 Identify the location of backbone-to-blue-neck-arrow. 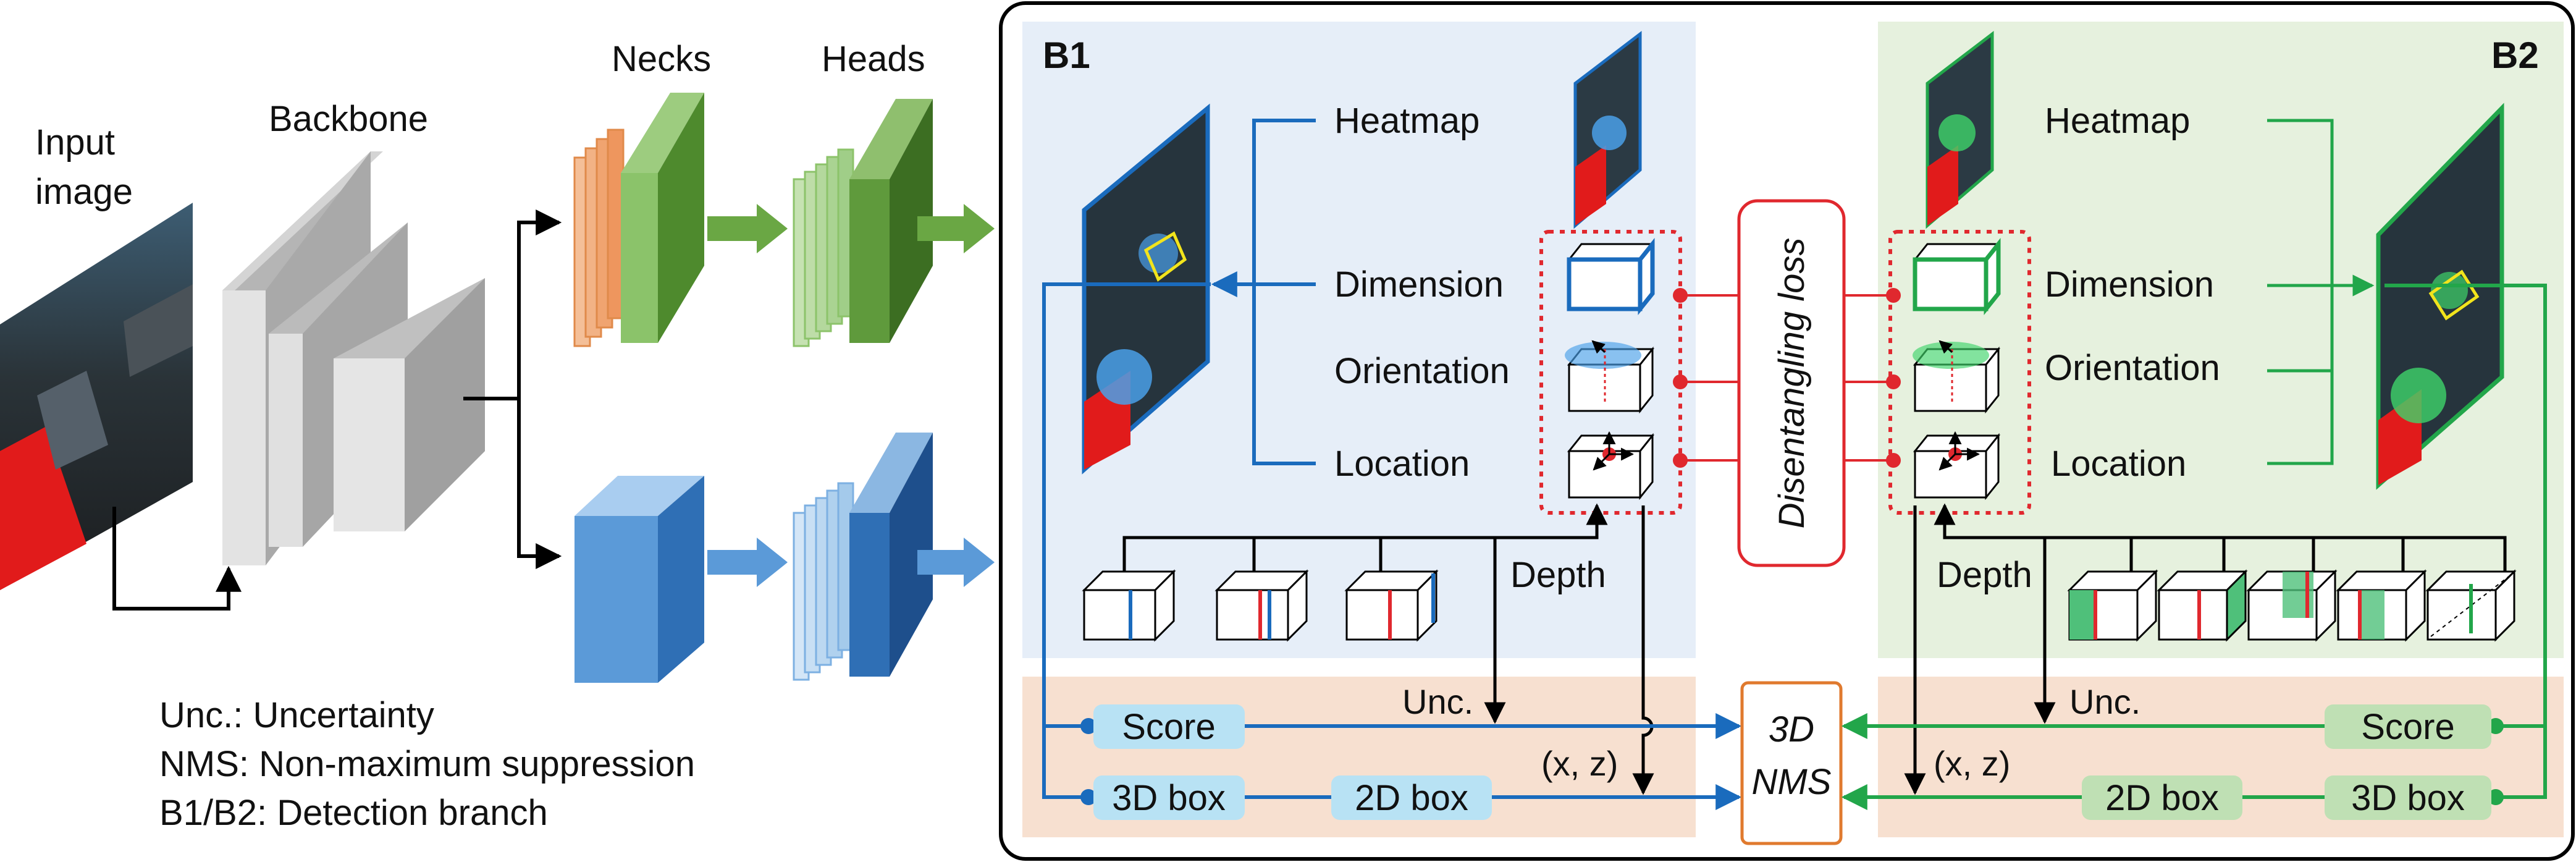
(539, 484).